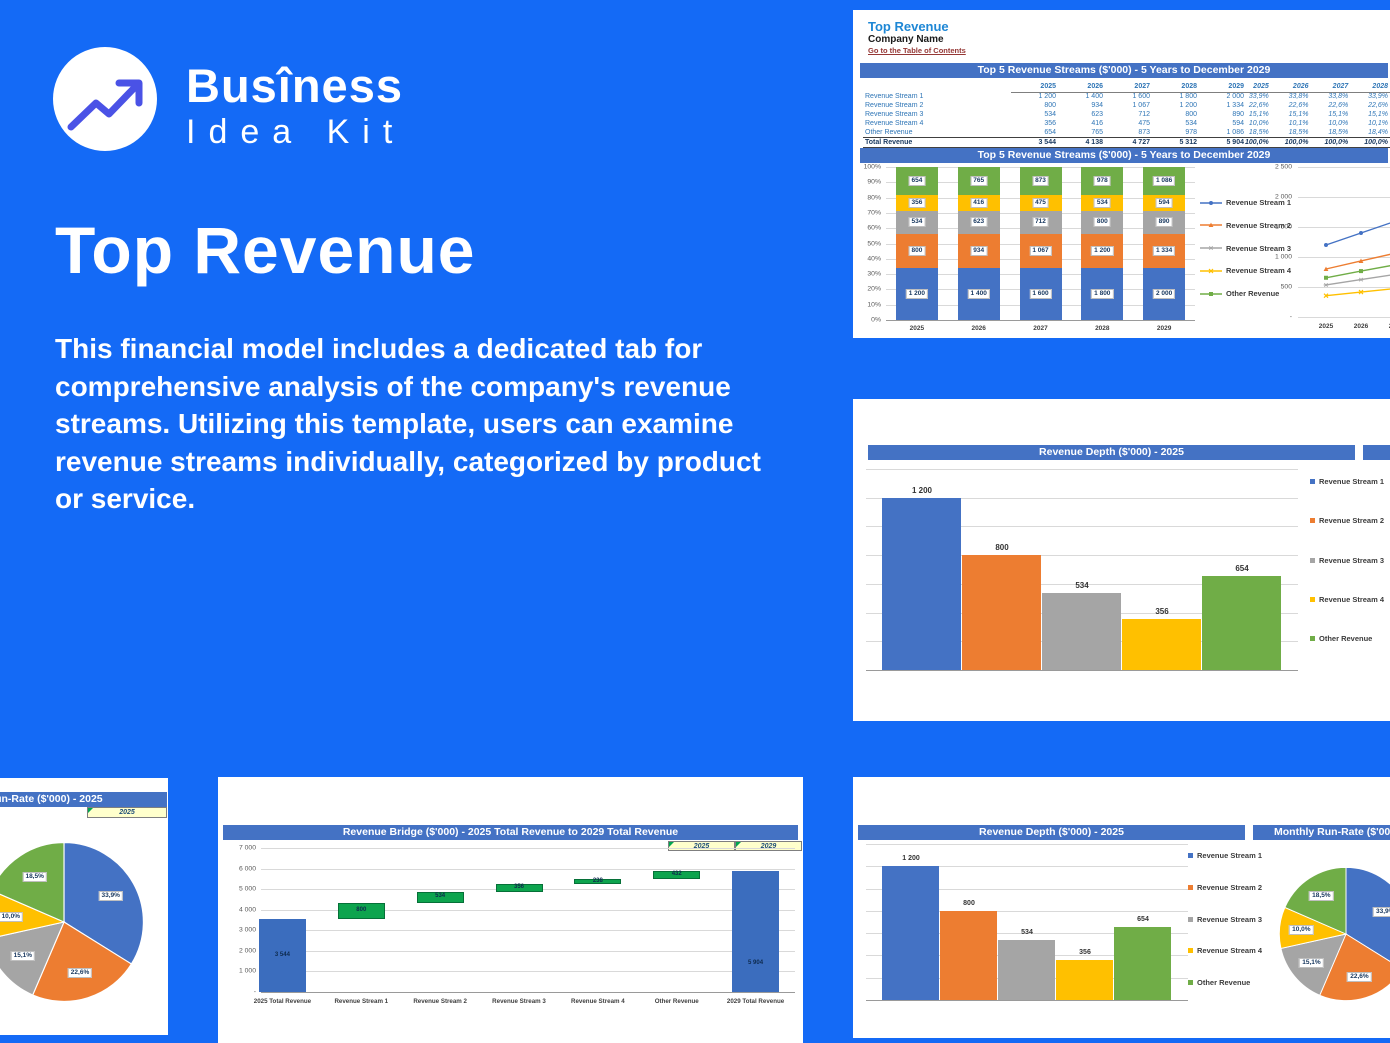 Image resolution: width=1390 pixels, height=1043 pixels. What do you see at coordinates (519, 1001) in the screenshot?
I see `x-axis-tick: Revenue Stream 3` at bounding box center [519, 1001].